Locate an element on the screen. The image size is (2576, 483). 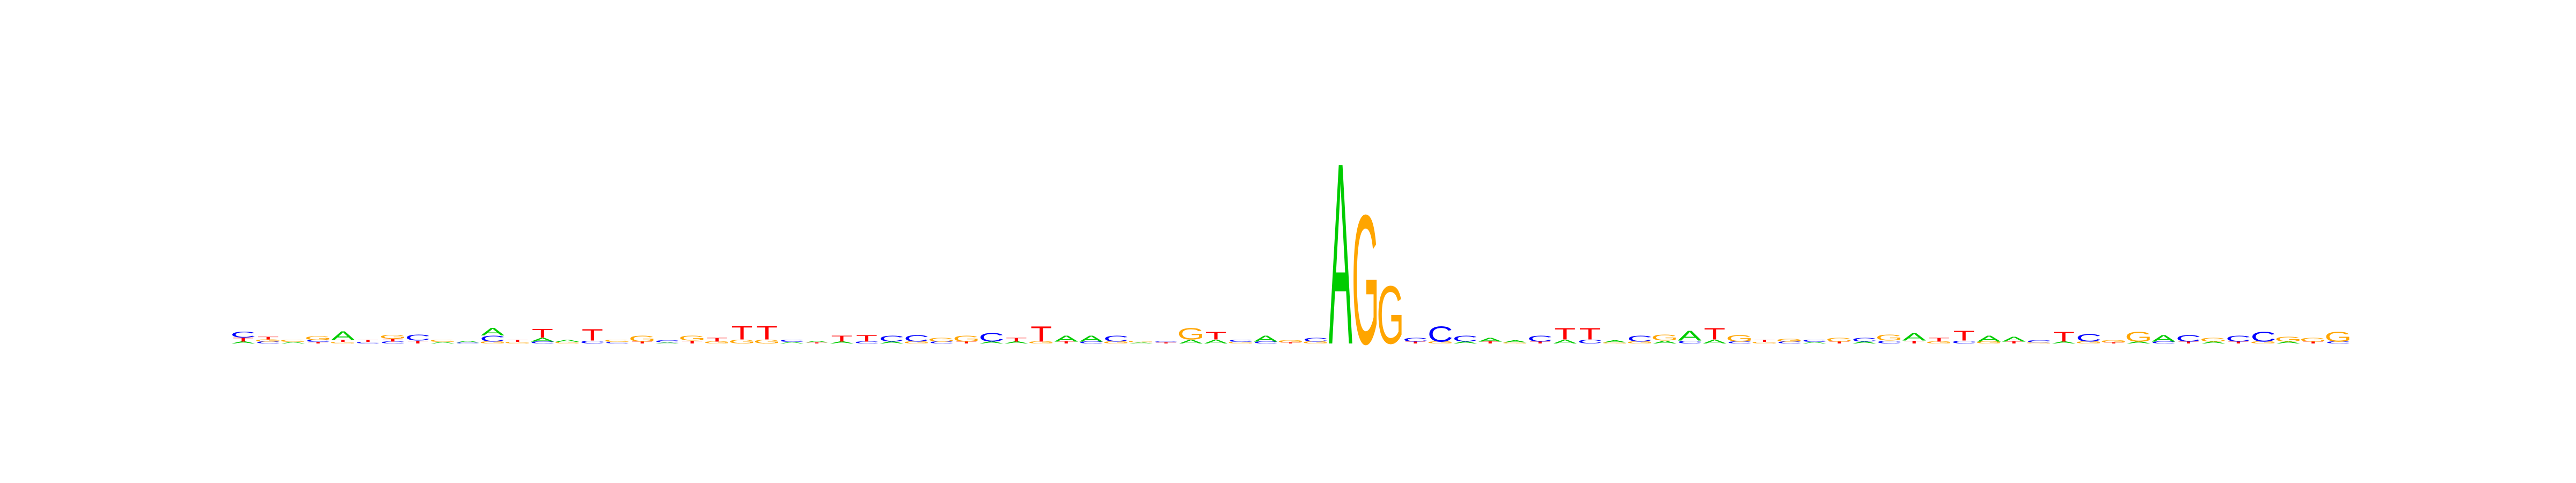
logo-letter-C-pos2: C is located at coordinates (268, 342).